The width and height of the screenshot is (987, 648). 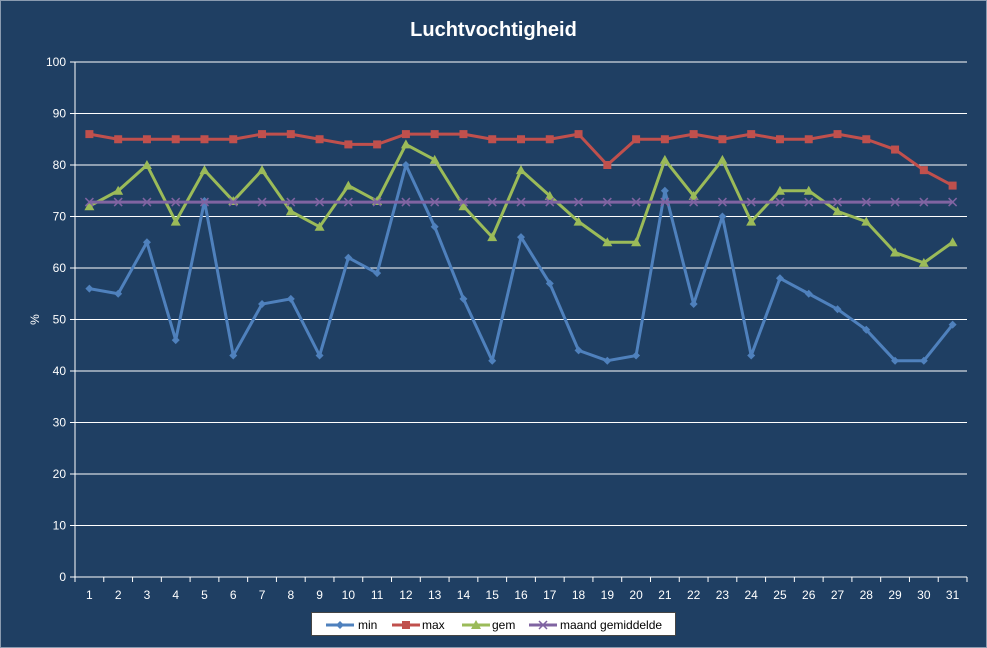 What do you see at coordinates (204, 595) in the screenshot?
I see `x-tick-label: 5` at bounding box center [204, 595].